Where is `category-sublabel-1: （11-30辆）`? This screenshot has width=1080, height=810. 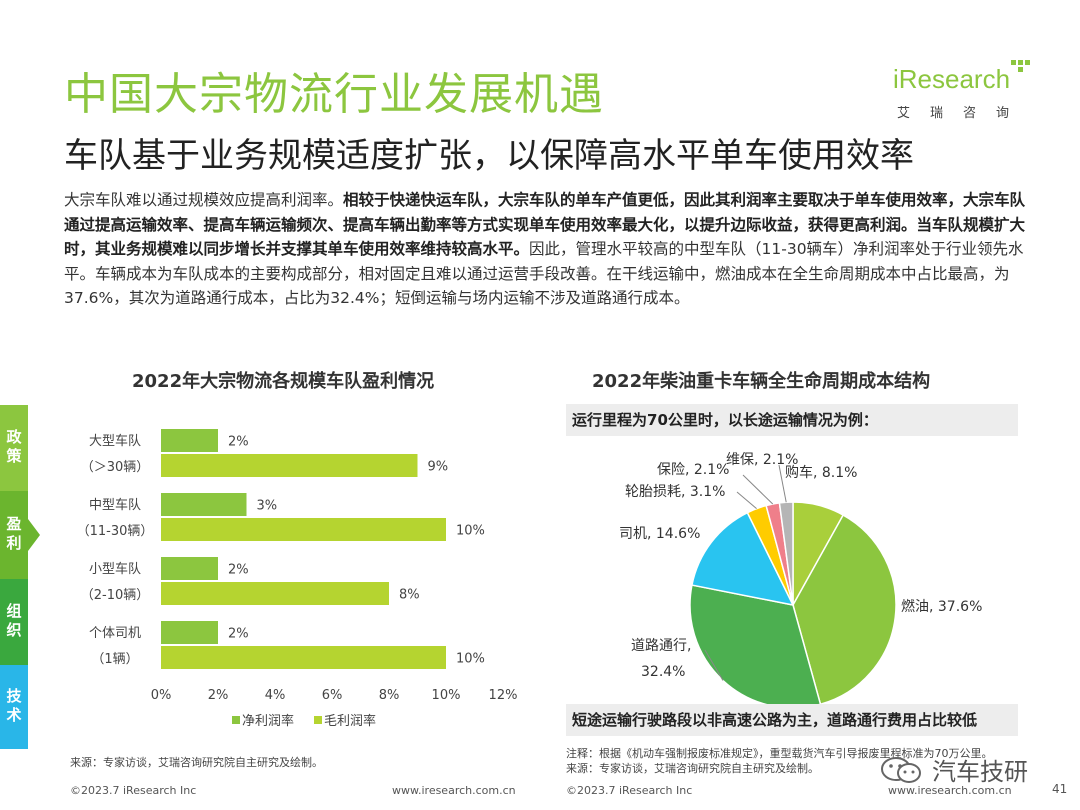 category-sublabel-1: （11-30辆） is located at coordinates (115, 531).